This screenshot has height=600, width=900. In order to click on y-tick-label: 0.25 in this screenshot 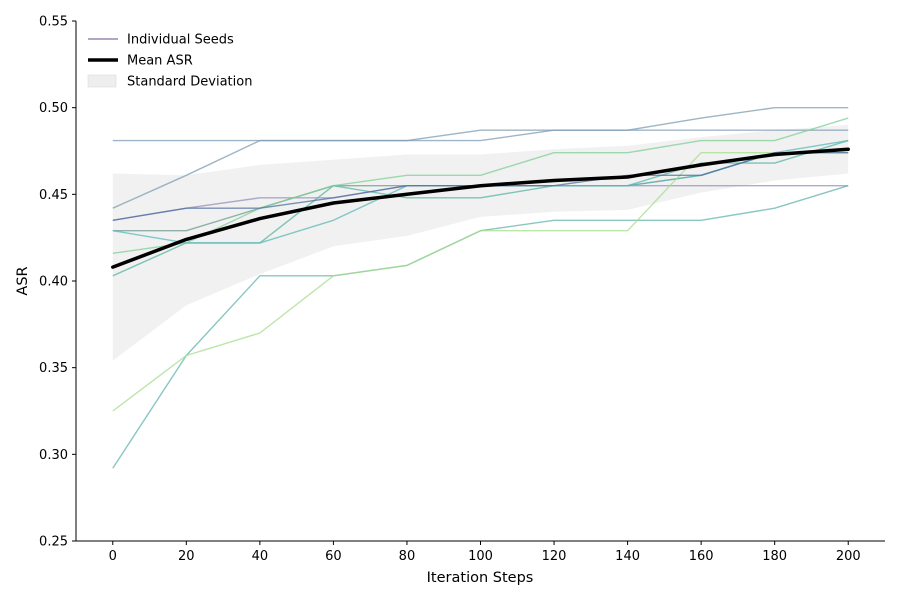, I will do `click(53, 542)`.